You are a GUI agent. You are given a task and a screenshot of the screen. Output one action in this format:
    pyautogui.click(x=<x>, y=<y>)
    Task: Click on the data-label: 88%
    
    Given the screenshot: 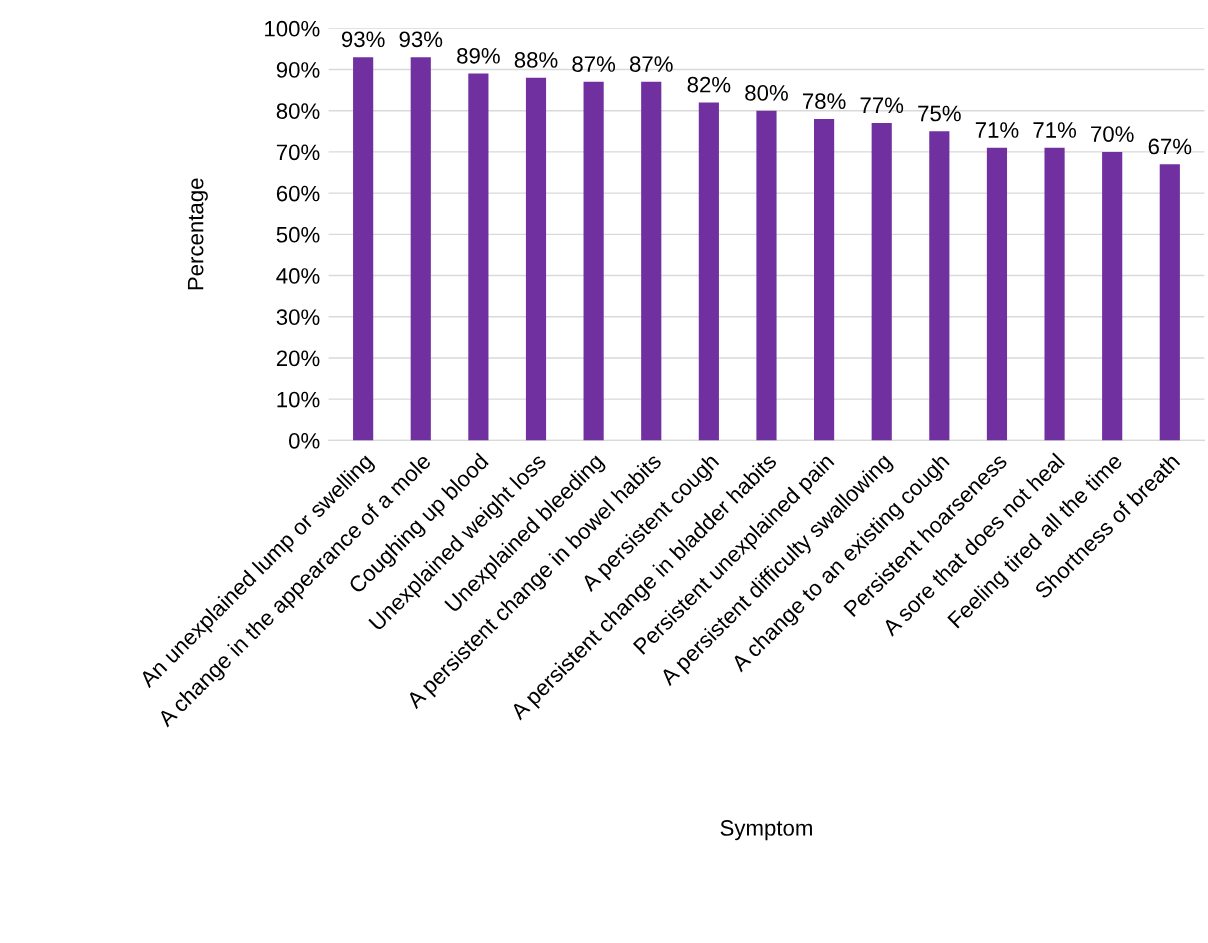 What is the action you would take?
    pyautogui.click(x=536, y=60)
    